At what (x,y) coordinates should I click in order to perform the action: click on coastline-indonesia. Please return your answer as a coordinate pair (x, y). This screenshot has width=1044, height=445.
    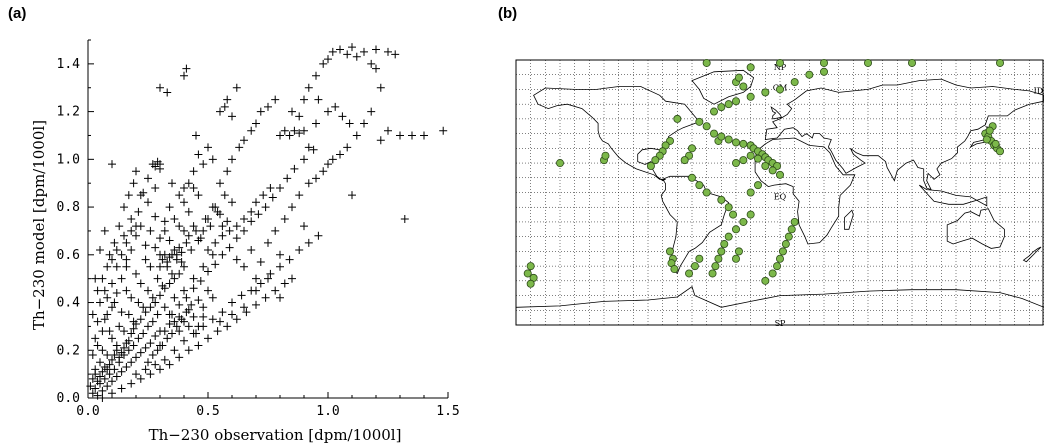
    Looking at the image, I should click on (953, 195).